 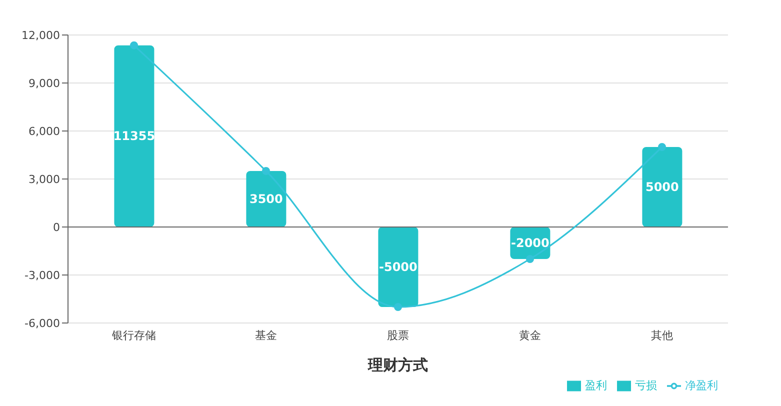 What do you see at coordinates (398, 335) in the screenshot?
I see `x-tick-label: 股票` at bounding box center [398, 335].